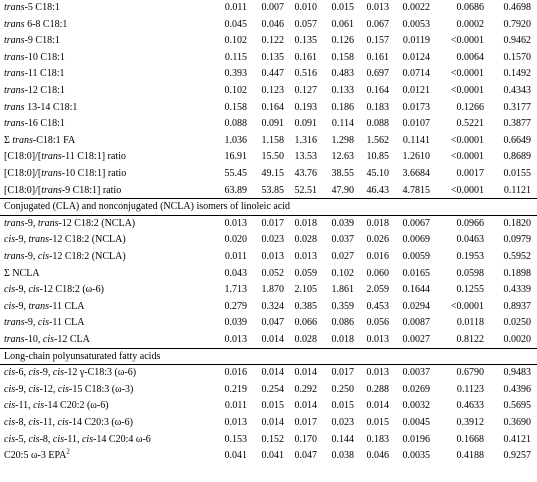 The height and width of the screenshot is (482, 537). I want to click on row-label: cis-9, cis-12, cis-15 C18:3 (ω-3), so click(68, 390).